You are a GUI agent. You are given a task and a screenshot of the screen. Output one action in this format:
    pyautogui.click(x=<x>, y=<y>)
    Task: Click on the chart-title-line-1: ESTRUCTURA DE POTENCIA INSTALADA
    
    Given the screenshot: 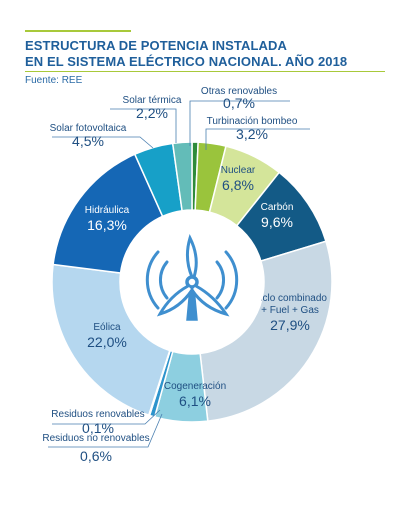 What is the action you would take?
    pyautogui.click(x=156, y=45)
    